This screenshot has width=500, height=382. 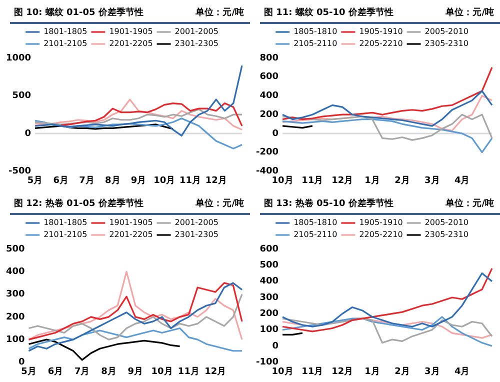 I want to click on y-tick-label: -100, so click(x=267, y=363).